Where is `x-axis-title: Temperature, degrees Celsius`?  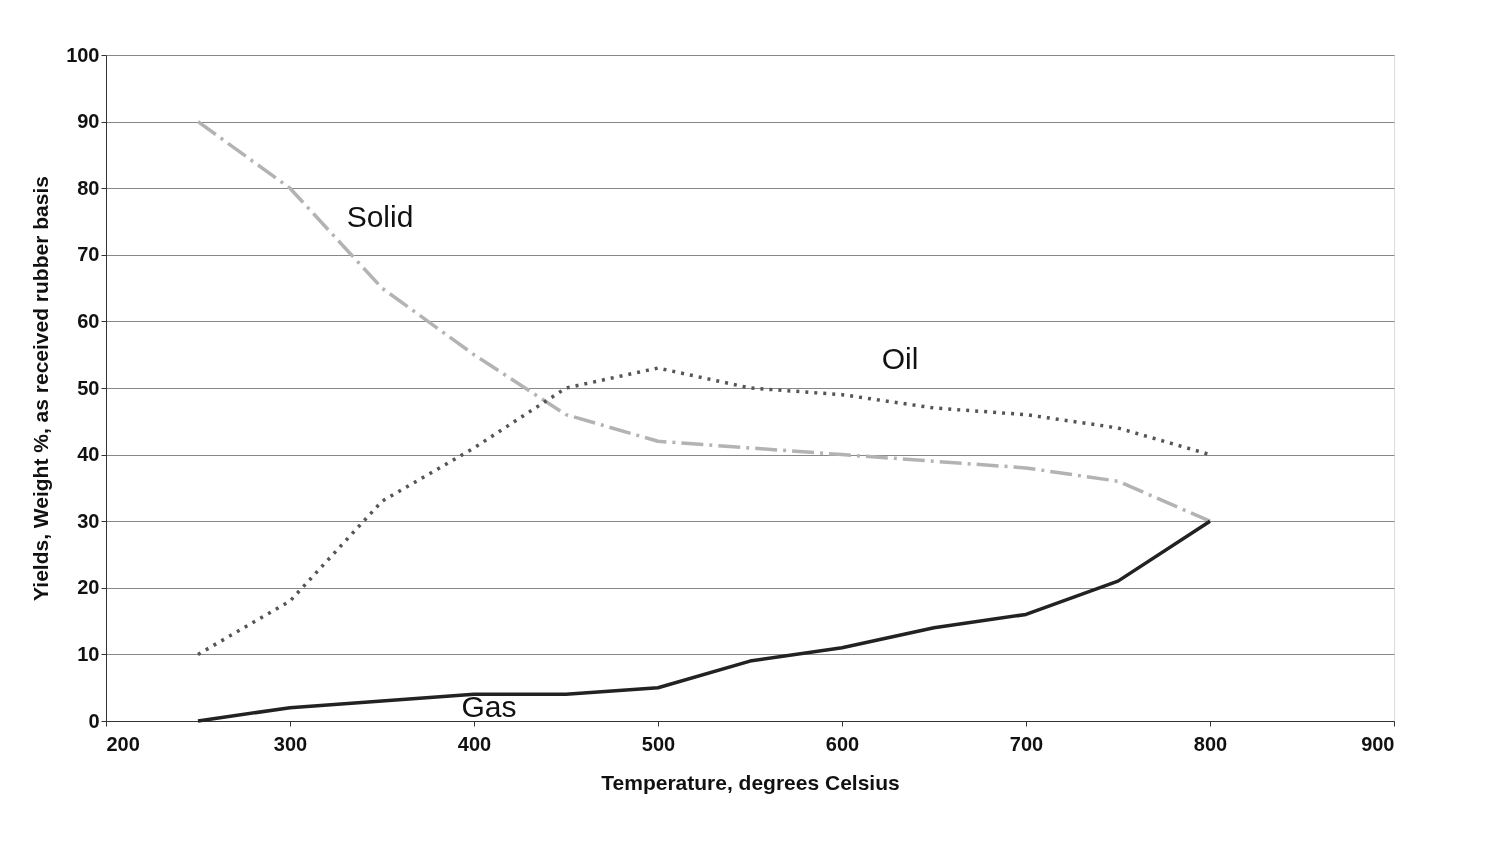 x-axis-title: Temperature, degrees Celsius is located at coordinates (750, 782).